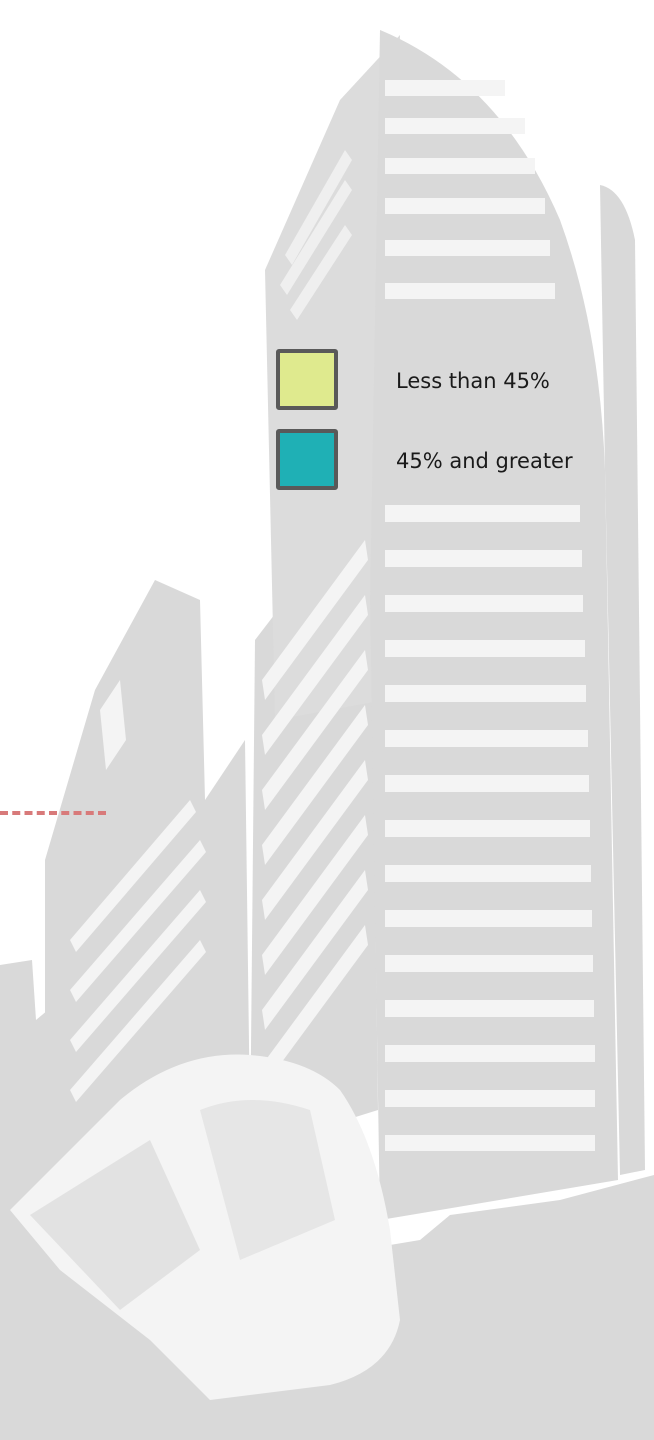  Describe the element at coordinates (316, 235) in the screenshot. I see `background-tower-stripes` at that location.